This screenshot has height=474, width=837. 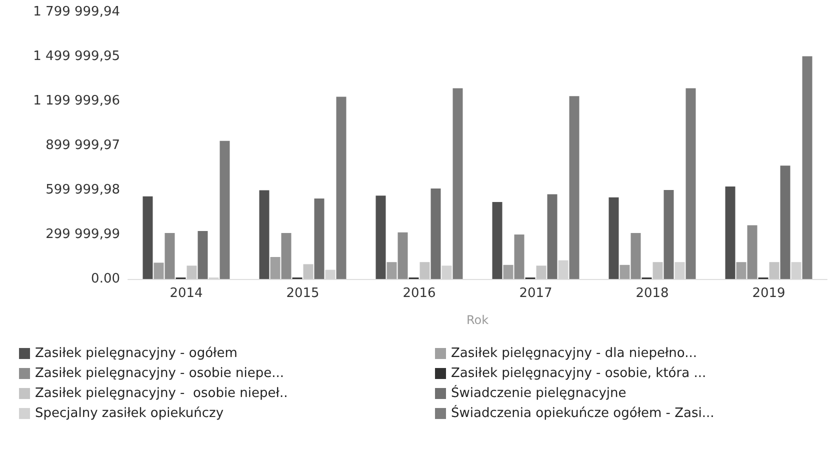 I want to click on y-tick-label: 1 199 999,96, so click(x=76, y=101).